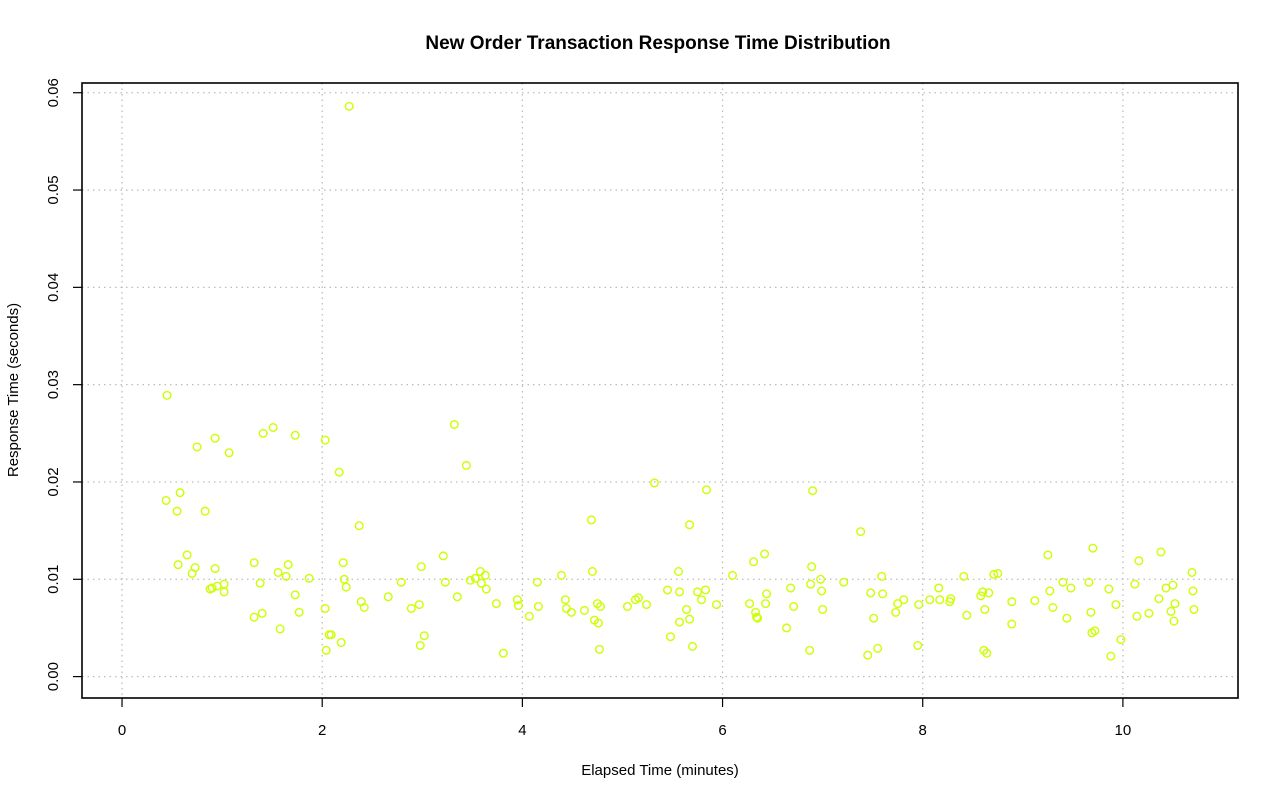  Describe the element at coordinates (522, 730) in the screenshot. I see `x-tick-label: 4` at that location.